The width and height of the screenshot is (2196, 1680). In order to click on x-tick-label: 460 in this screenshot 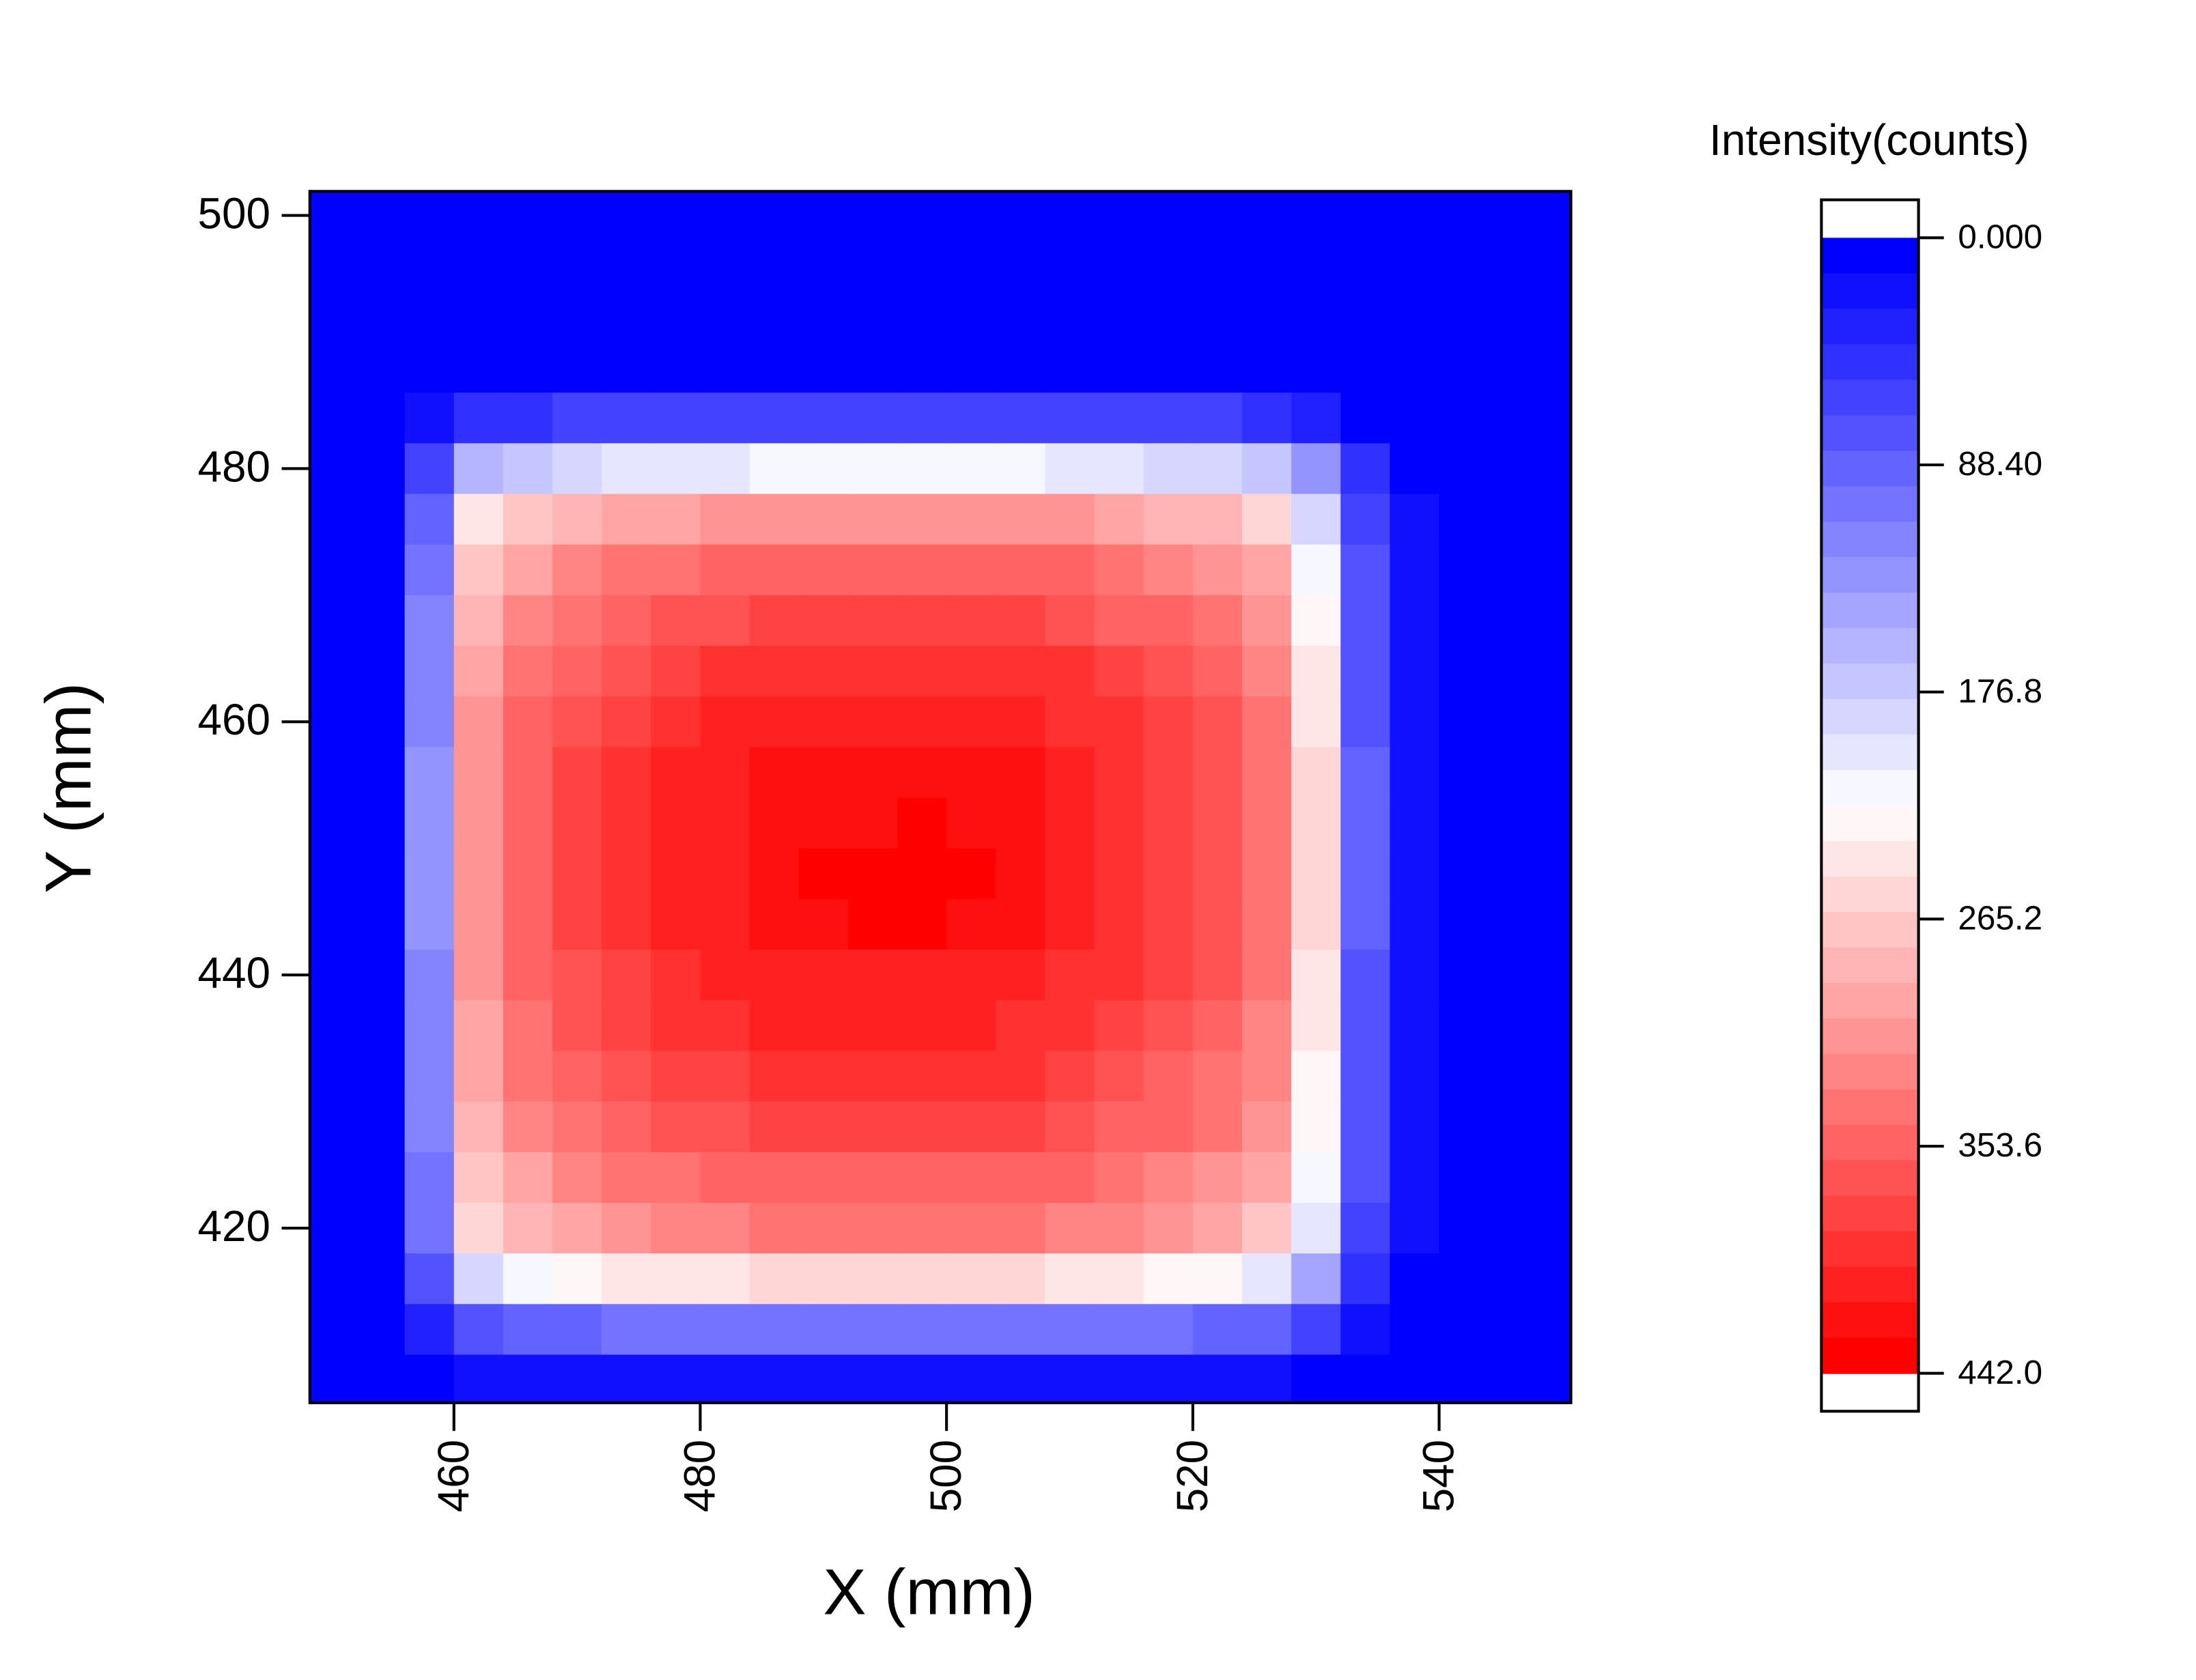, I will do `click(454, 1476)`.